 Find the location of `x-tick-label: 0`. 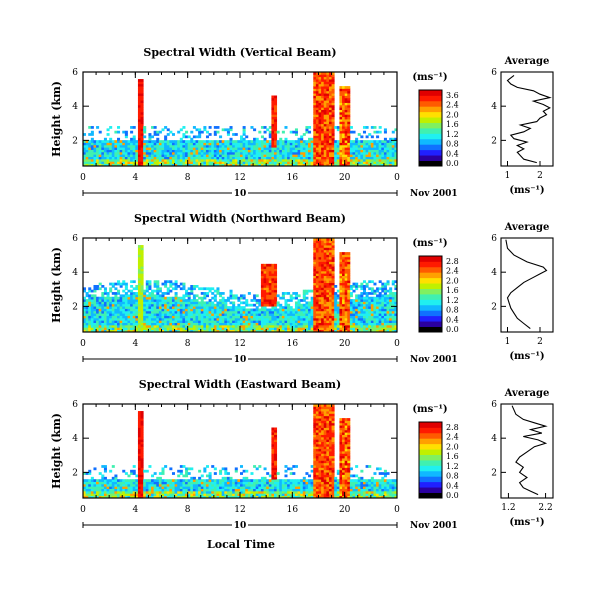

x-tick-label: 0 is located at coordinates (83, 344).